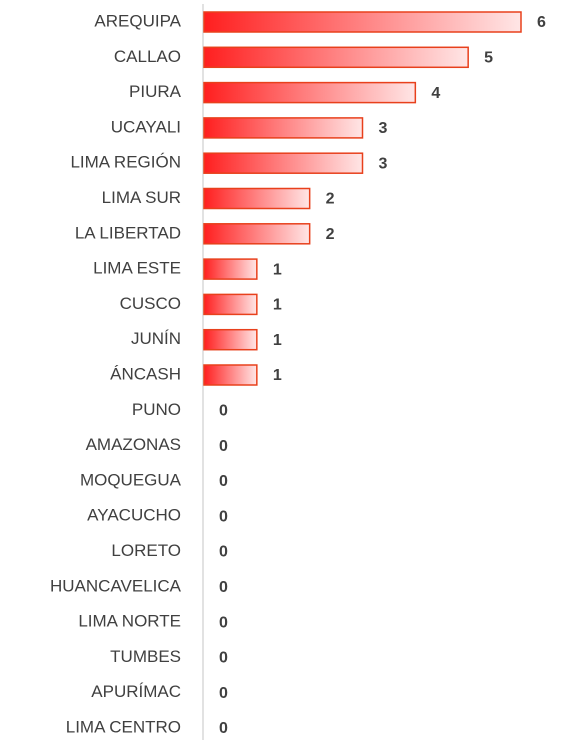  I want to click on category-label: CALLAO, so click(147, 56).